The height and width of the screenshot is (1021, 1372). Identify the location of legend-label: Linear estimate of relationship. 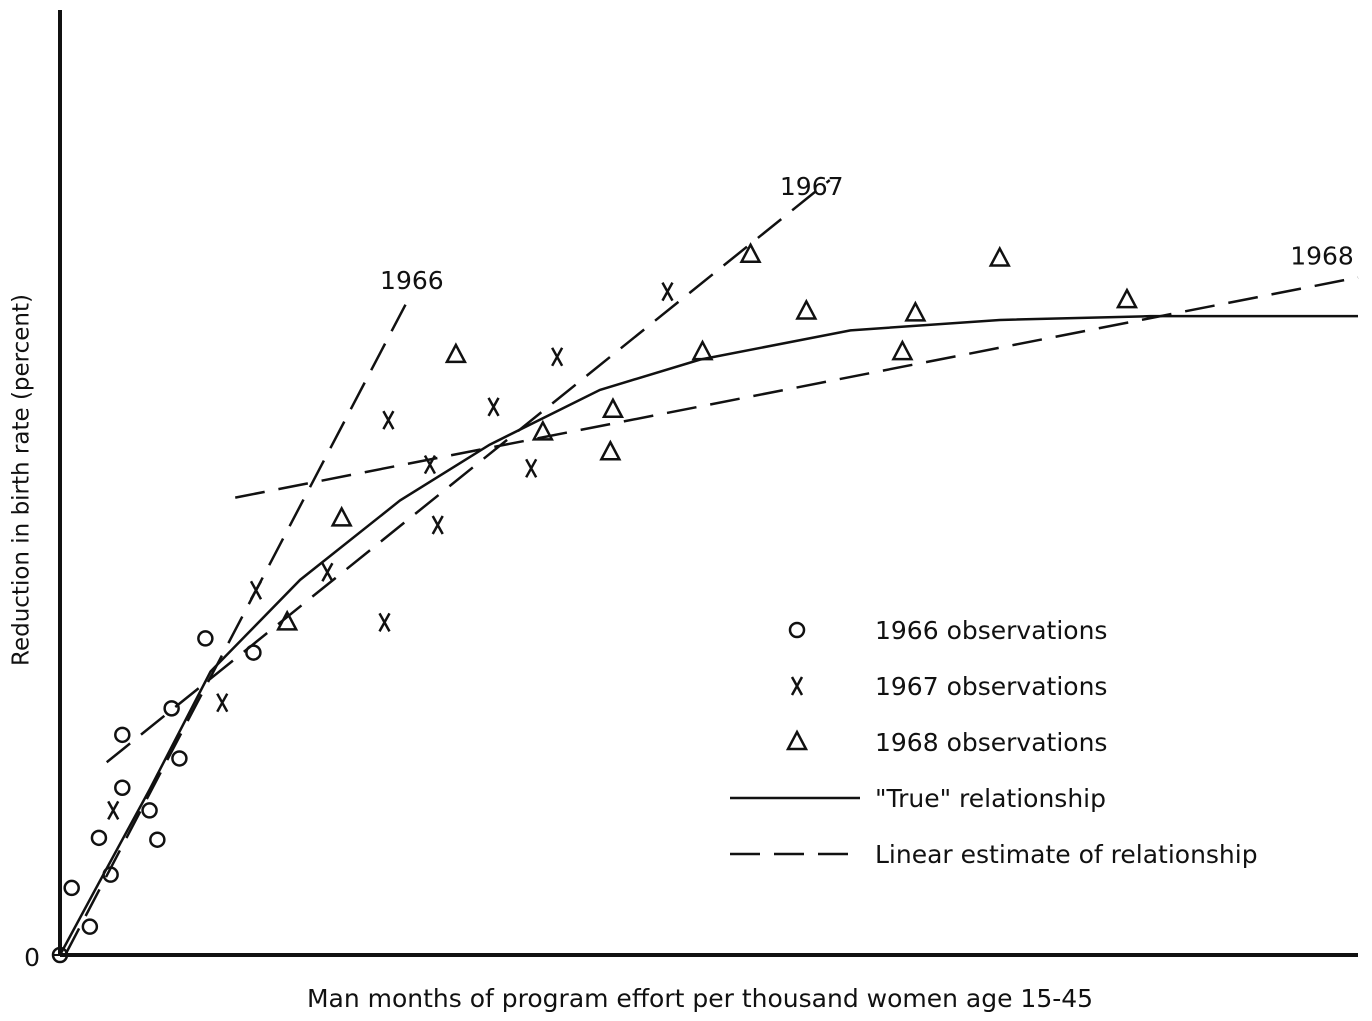
(1066, 854).